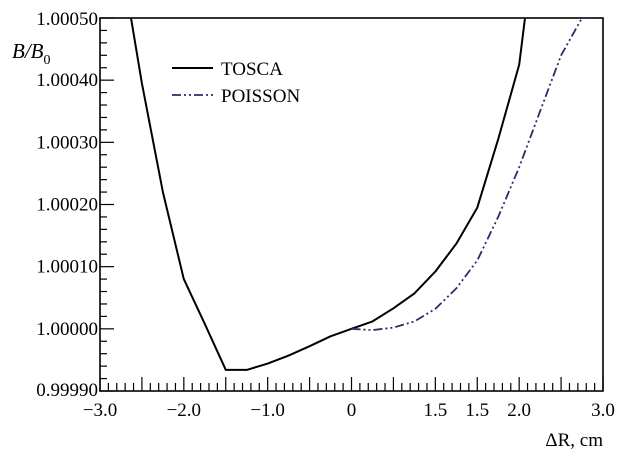 The width and height of the screenshot is (620, 457). Describe the element at coordinates (252, 69) in the screenshot. I see `legend-label-tosca: TOSCA` at that location.